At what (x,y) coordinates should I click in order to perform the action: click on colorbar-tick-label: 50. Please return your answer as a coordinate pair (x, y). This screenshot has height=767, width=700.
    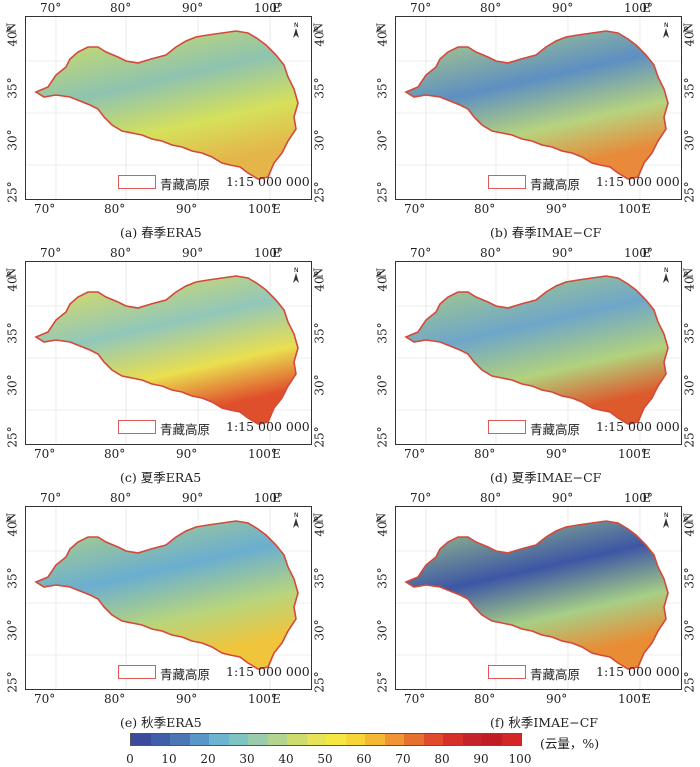
    Looking at the image, I should click on (325, 759).